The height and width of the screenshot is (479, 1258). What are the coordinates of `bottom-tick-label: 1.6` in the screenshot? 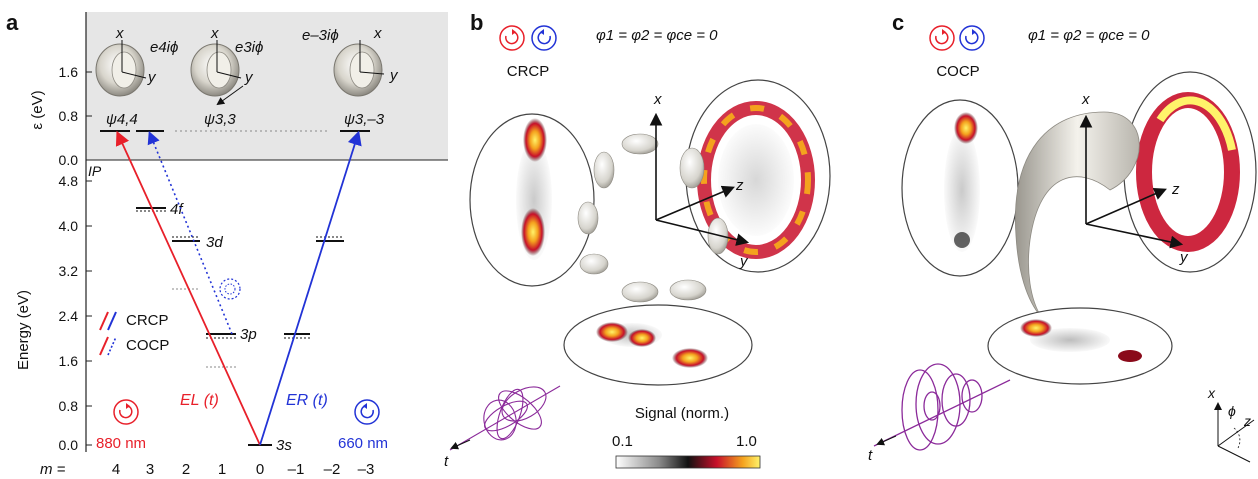 It's located at (69, 361).